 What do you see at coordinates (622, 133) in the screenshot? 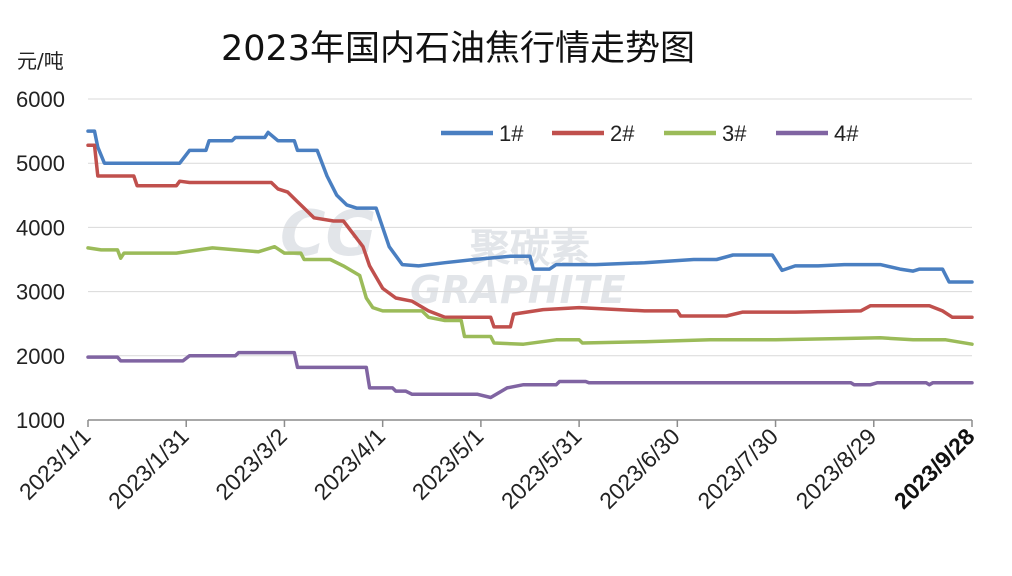
I see `legend-label-2: 2#` at bounding box center [622, 133].